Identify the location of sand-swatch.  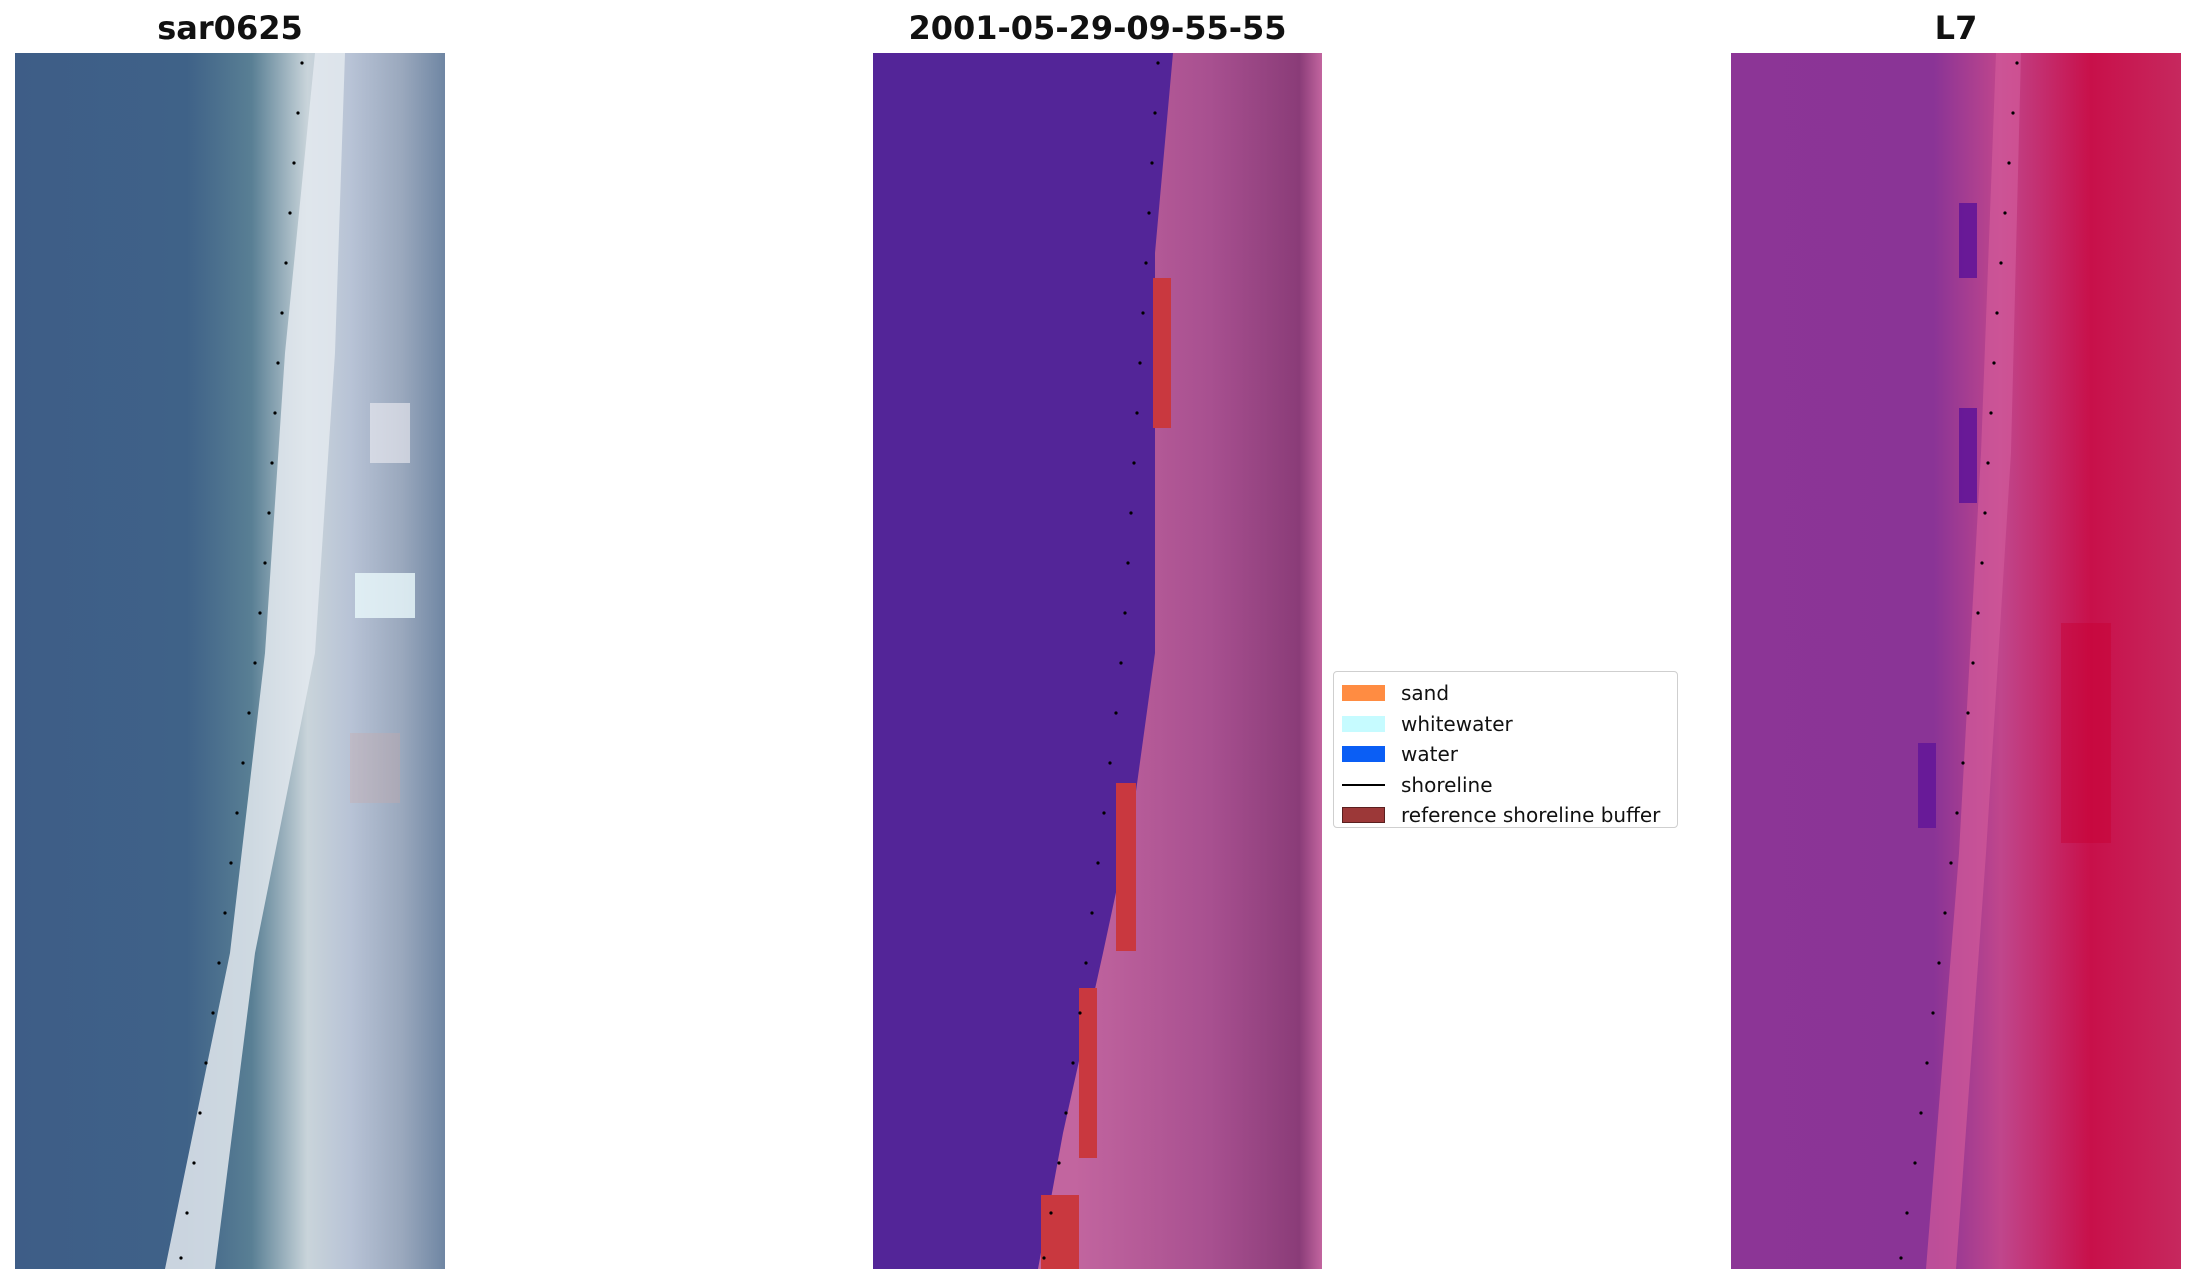
(1363, 693).